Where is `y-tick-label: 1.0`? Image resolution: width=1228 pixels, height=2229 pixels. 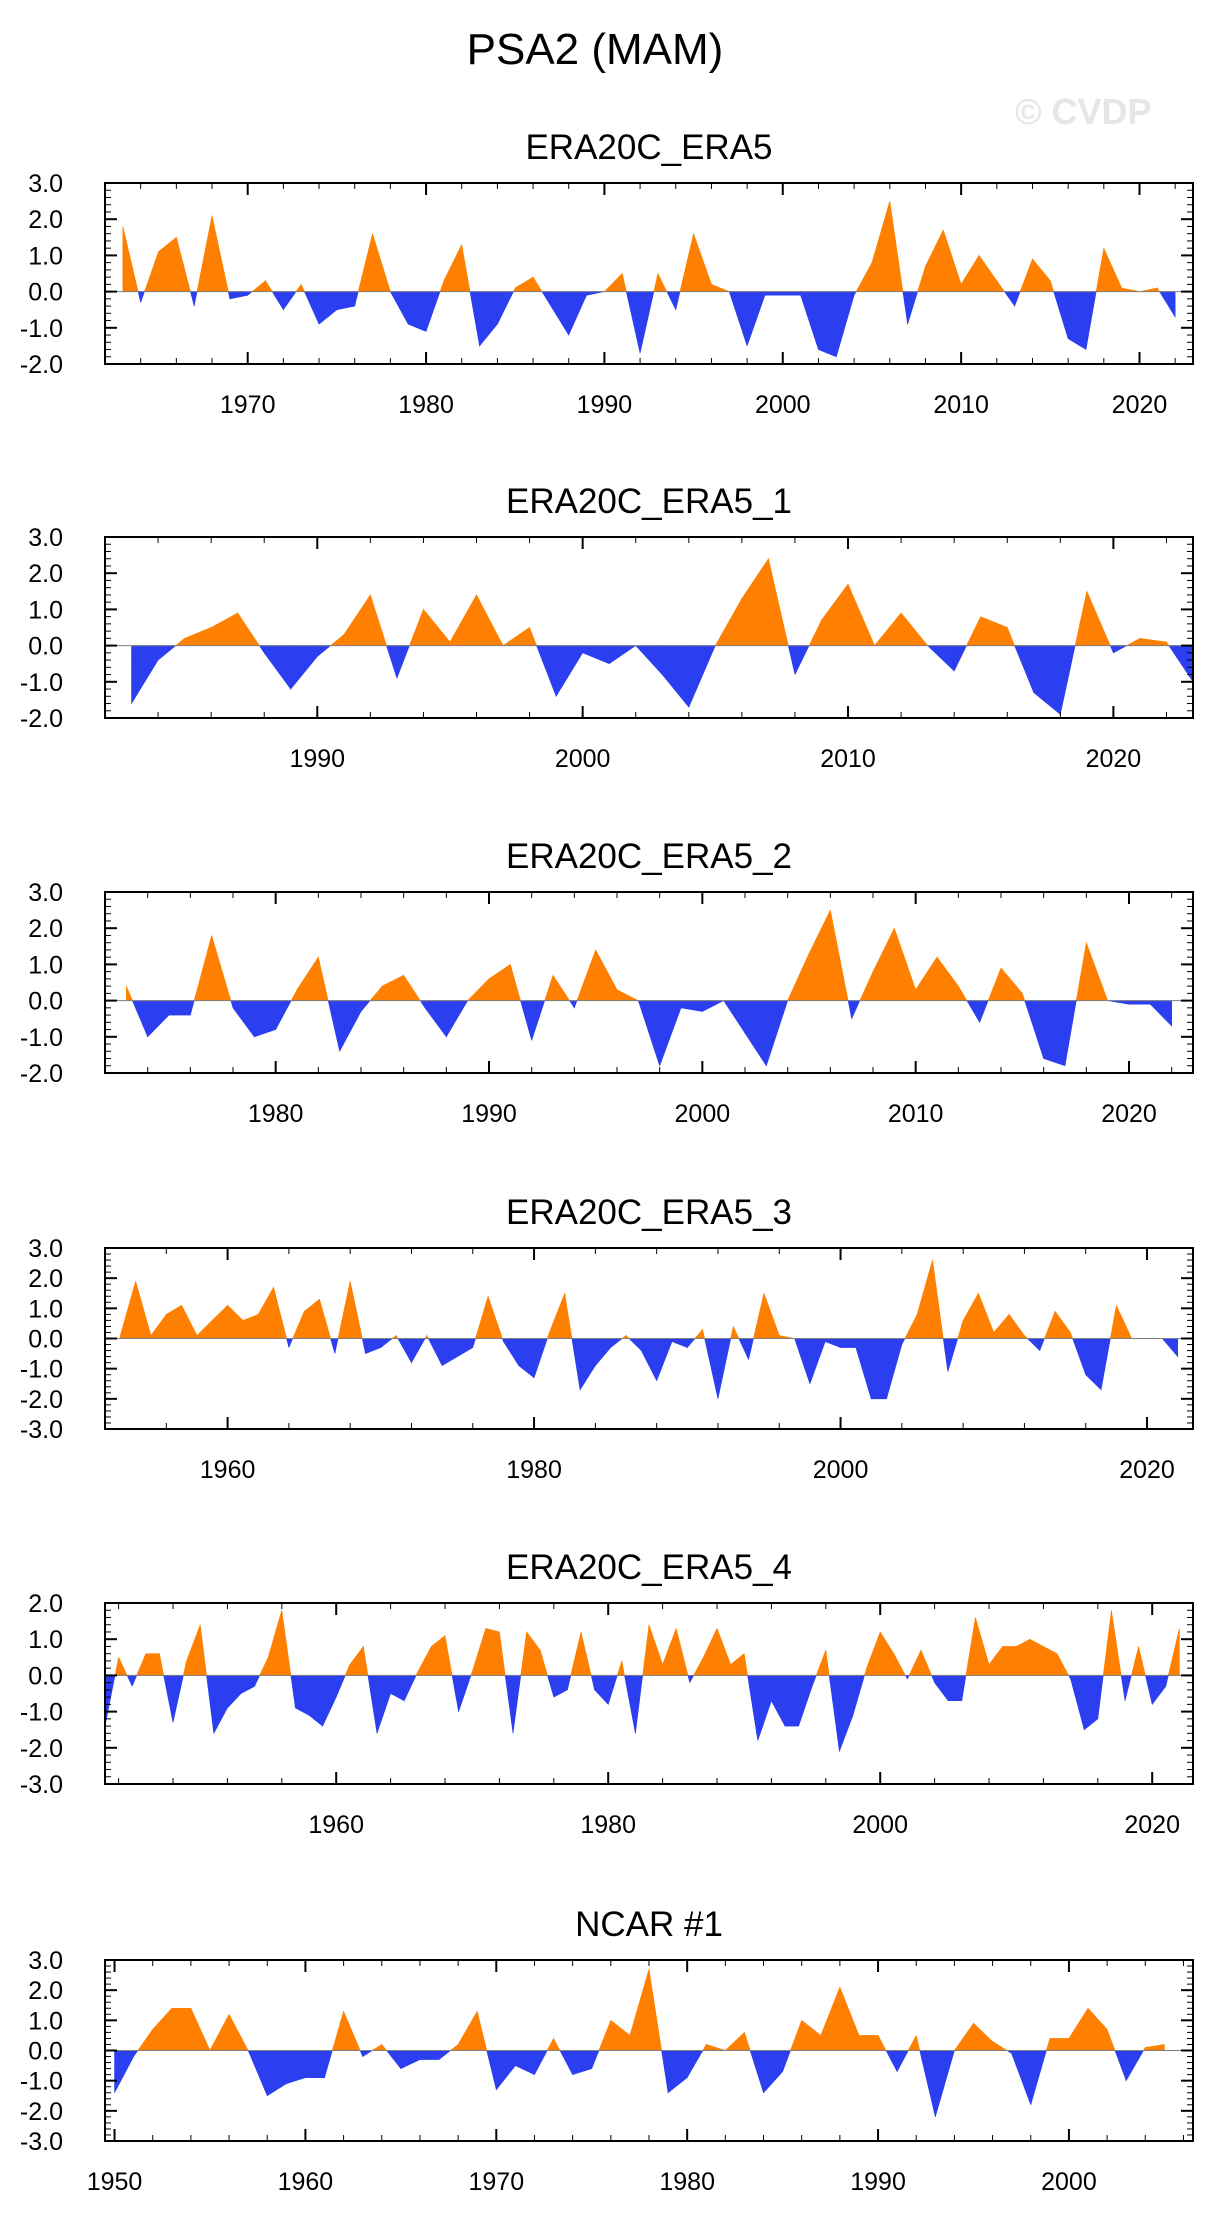 y-tick-label: 1.0 is located at coordinates (45, 1309).